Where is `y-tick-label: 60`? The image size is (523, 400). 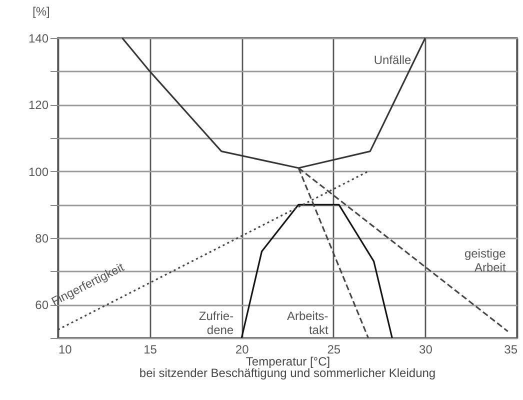 y-tick-label: 60 is located at coordinates (42, 305).